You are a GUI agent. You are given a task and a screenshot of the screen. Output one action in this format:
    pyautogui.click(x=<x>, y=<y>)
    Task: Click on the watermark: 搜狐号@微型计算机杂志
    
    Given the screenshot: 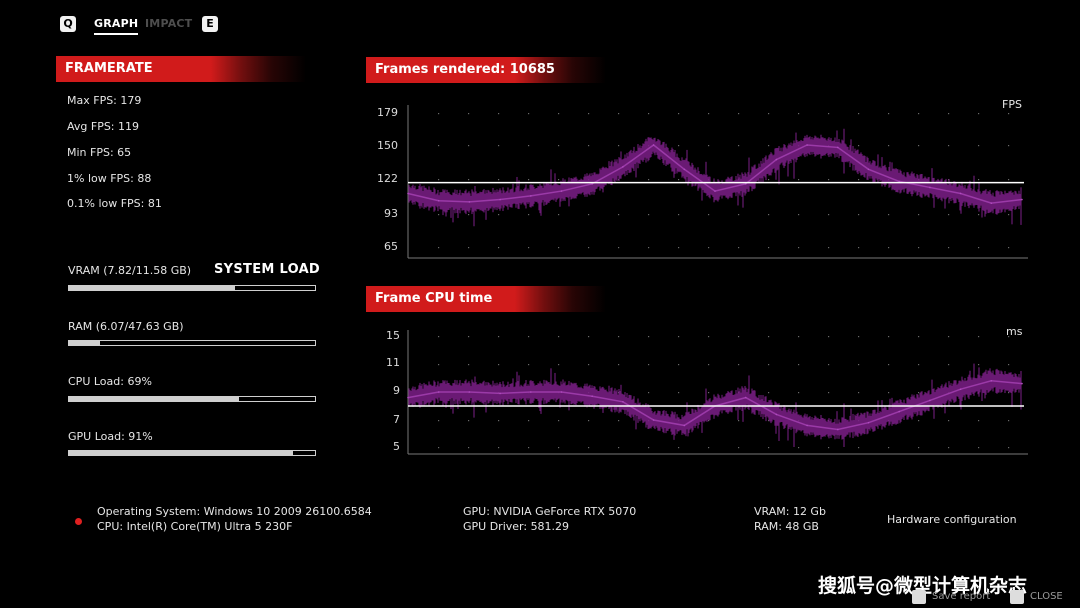 What is the action you would take?
    pyautogui.click(x=923, y=586)
    